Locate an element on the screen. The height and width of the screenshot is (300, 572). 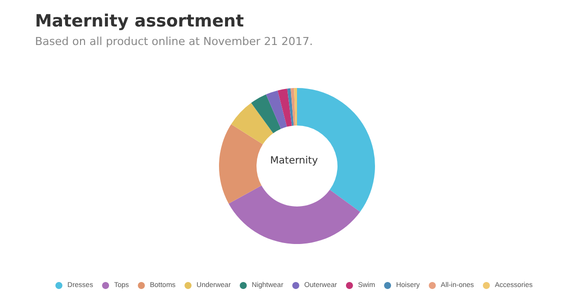
chart-title: Maternity assortment is located at coordinates (139, 22).